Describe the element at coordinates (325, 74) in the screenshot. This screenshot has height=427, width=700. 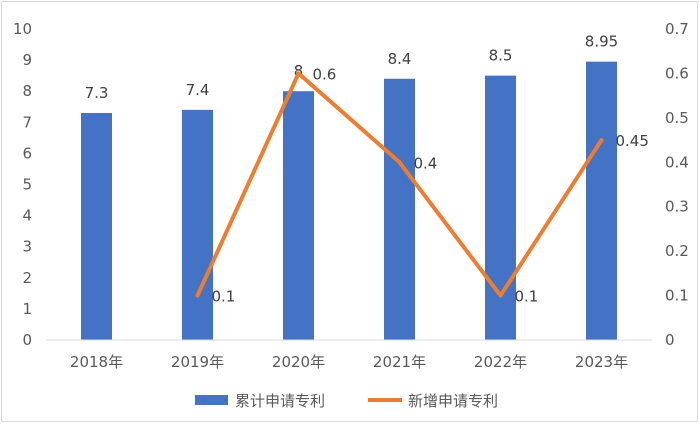
I see `line-data-label: 0.6` at that location.